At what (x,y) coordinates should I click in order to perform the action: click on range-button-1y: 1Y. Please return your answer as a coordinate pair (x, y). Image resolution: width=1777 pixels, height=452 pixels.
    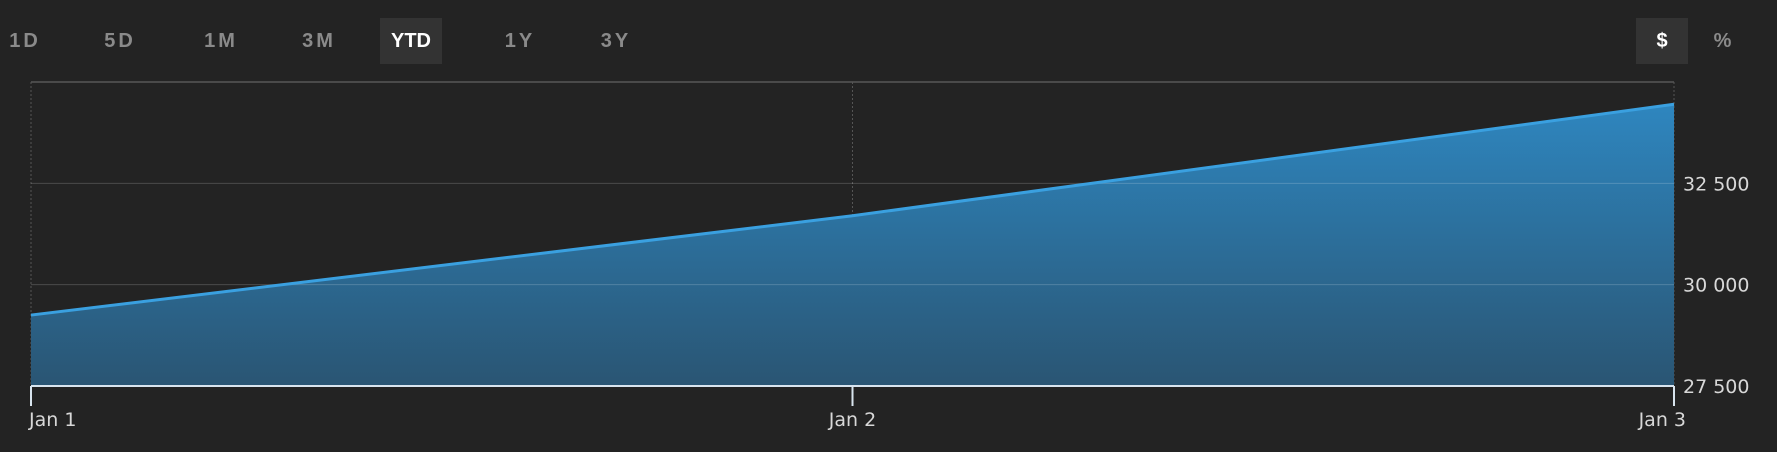
    Looking at the image, I should click on (520, 41).